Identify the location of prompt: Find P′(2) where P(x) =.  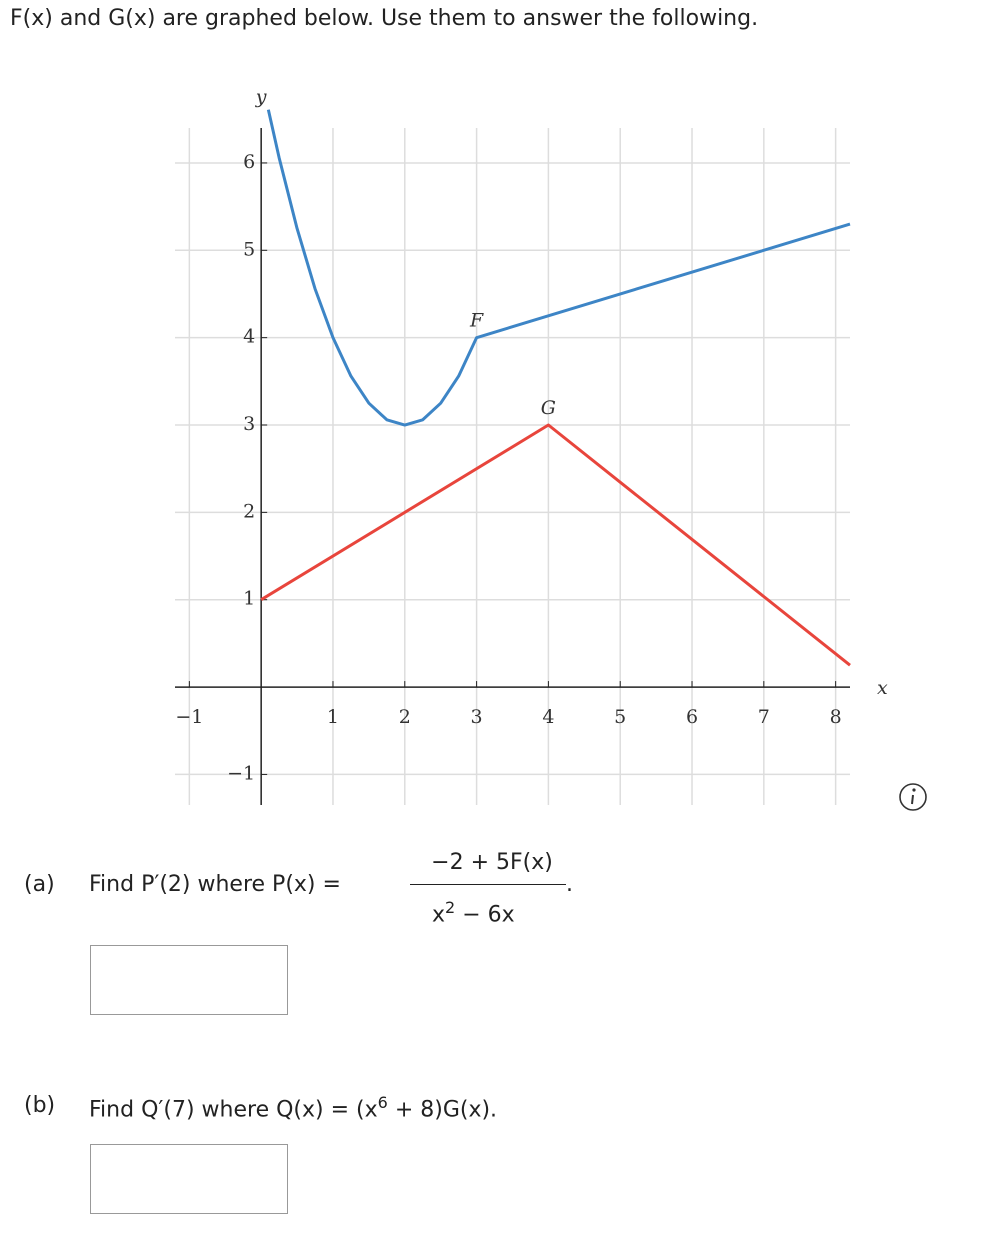
(215, 884).